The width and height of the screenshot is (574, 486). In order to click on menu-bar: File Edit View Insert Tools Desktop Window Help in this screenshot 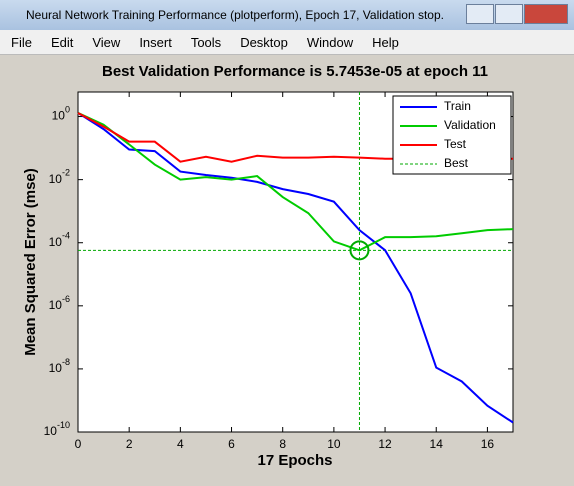, I will do `click(287, 42)`.